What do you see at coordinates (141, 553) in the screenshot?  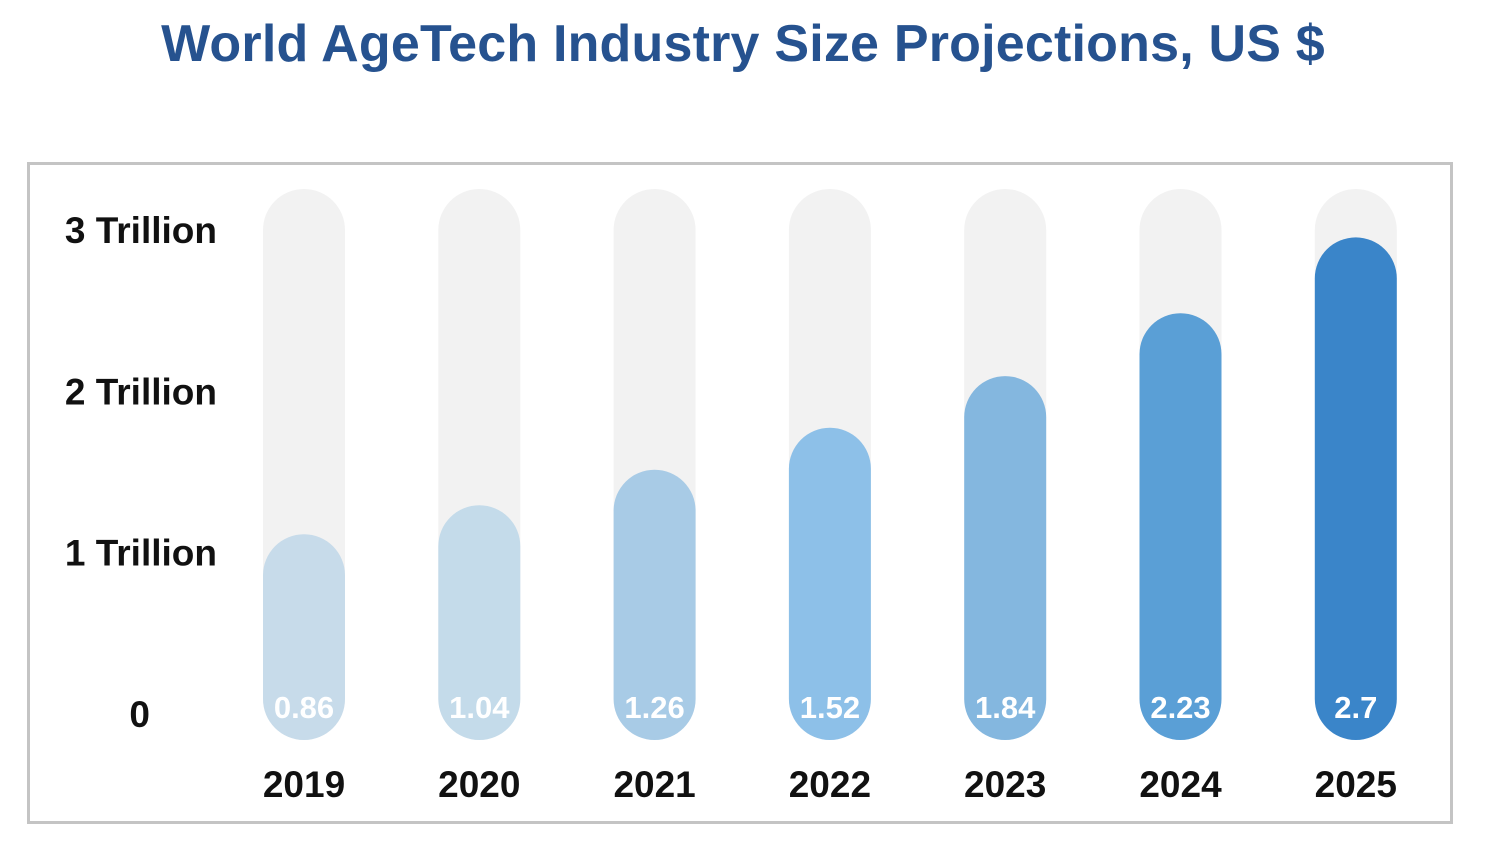 I see `y-tick-1: 1 Trillion` at bounding box center [141, 553].